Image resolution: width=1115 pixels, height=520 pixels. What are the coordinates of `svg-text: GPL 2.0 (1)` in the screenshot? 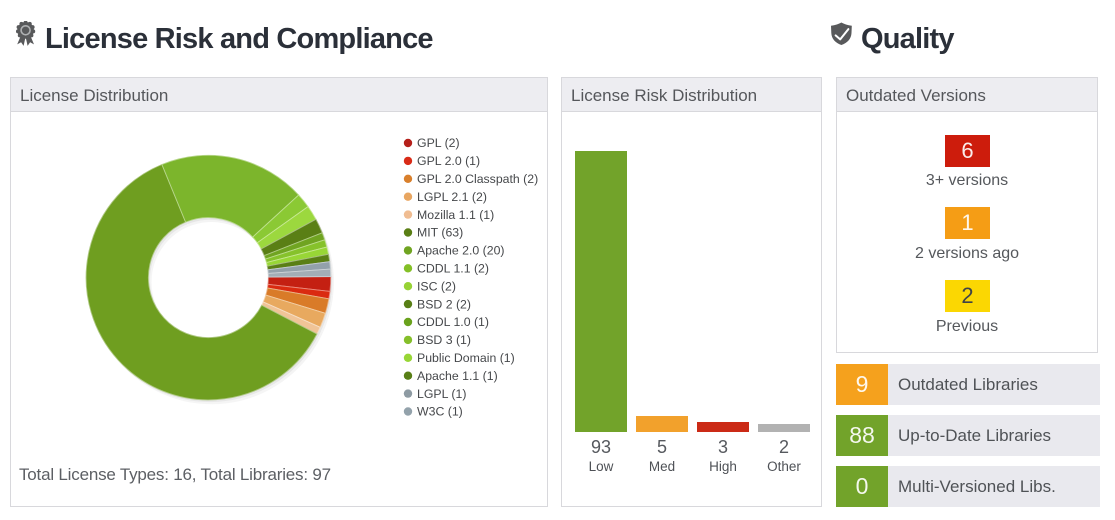 It's located at (448, 161).